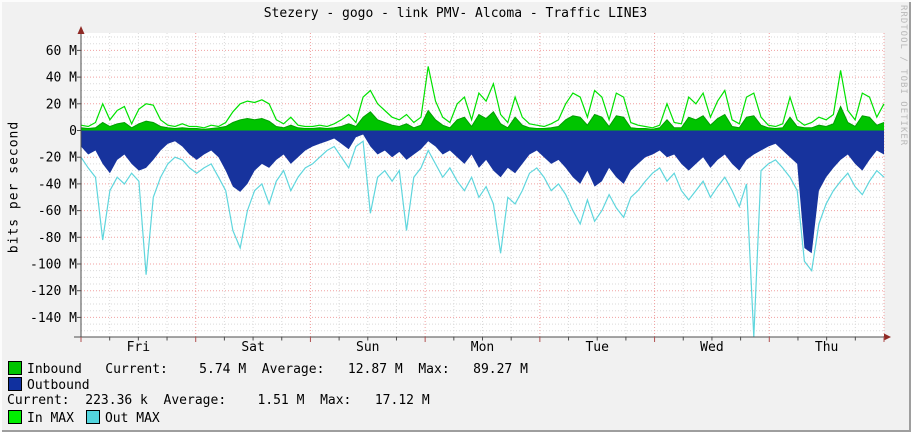 The image size is (911, 432). Describe the element at coordinates (84, 418) in the screenshot. I see `legend-row-max: In MAX Out MAX` at that location.